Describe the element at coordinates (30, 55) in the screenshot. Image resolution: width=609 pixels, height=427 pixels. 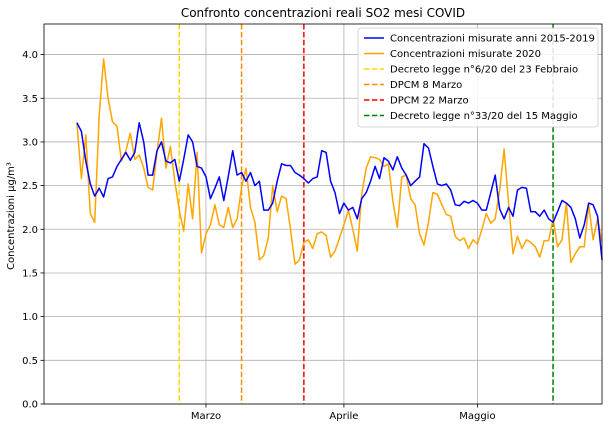
I see `y-tick-label: 4.0` at that location.